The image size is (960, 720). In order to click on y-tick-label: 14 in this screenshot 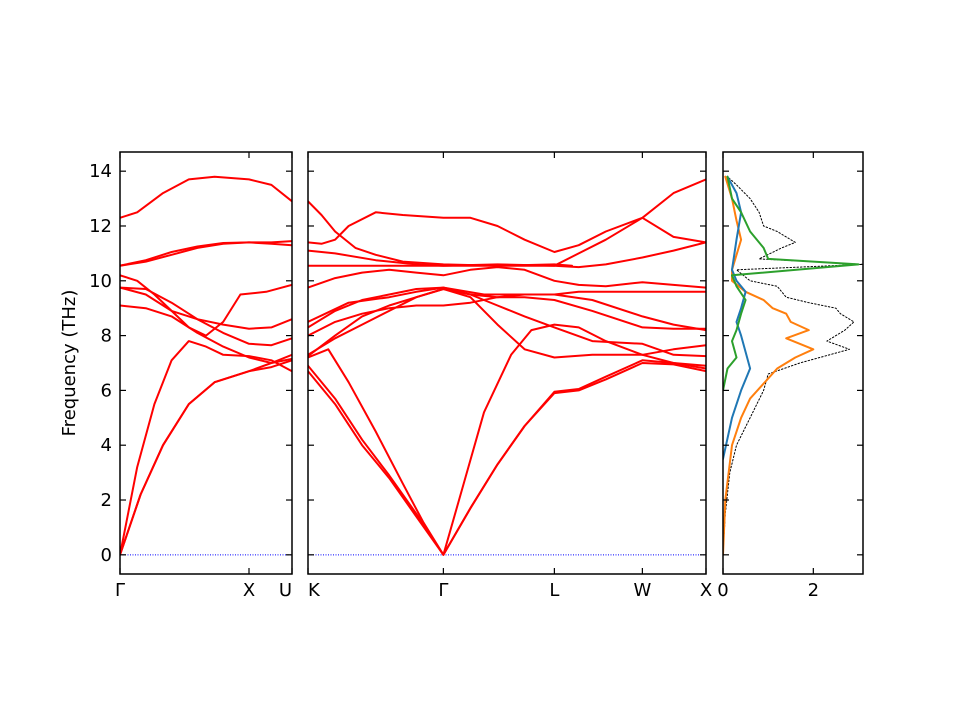, I will do `click(100, 171)`.